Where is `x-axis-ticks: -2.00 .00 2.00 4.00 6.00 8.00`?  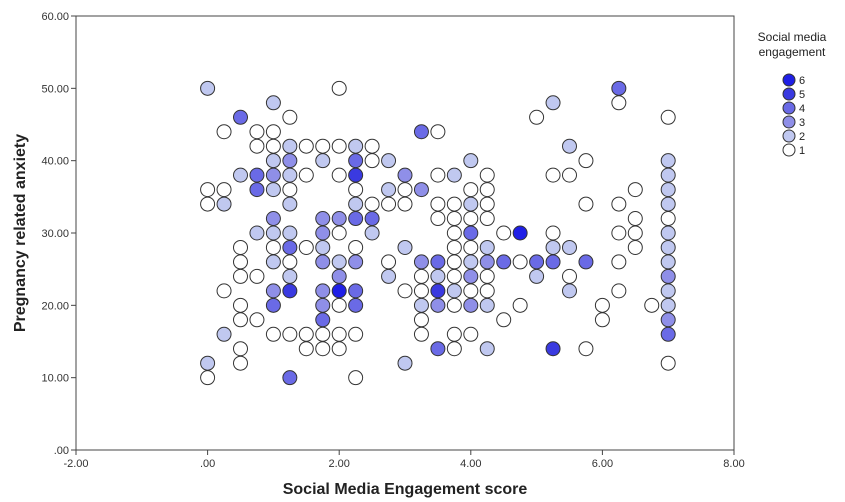 x-axis-ticks: -2.00 .00 2.00 4.00 6.00 8.00 is located at coordinates (404, 460).